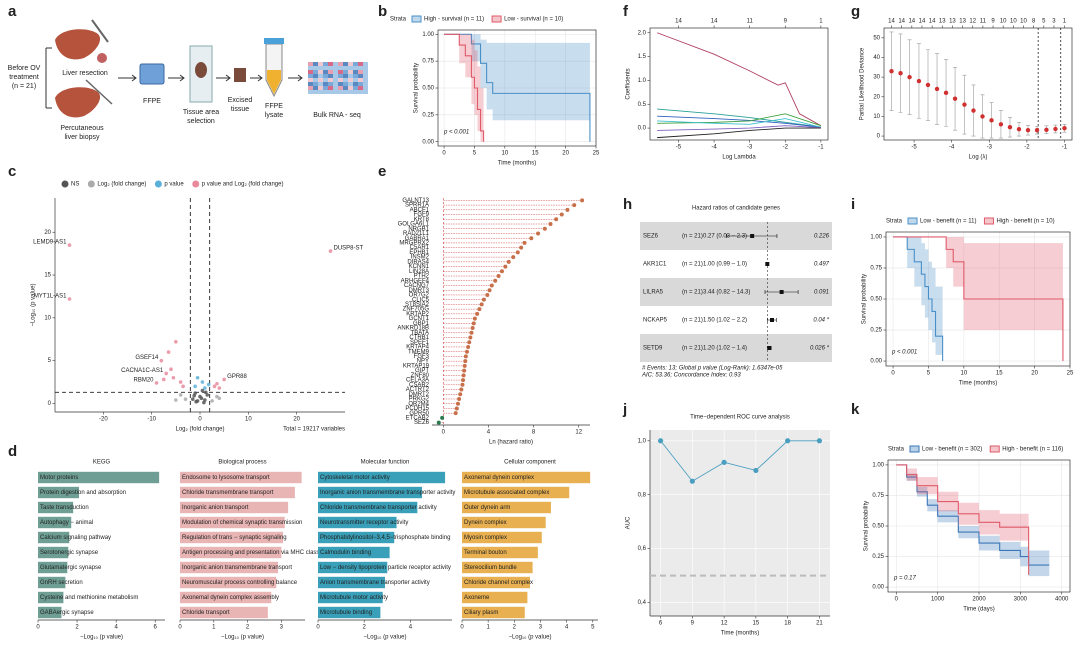  What do you see at coordinates (1003, 22) in the screenshot?
I see `x2-tick-label: 10` at bounding box center [1003, 22].